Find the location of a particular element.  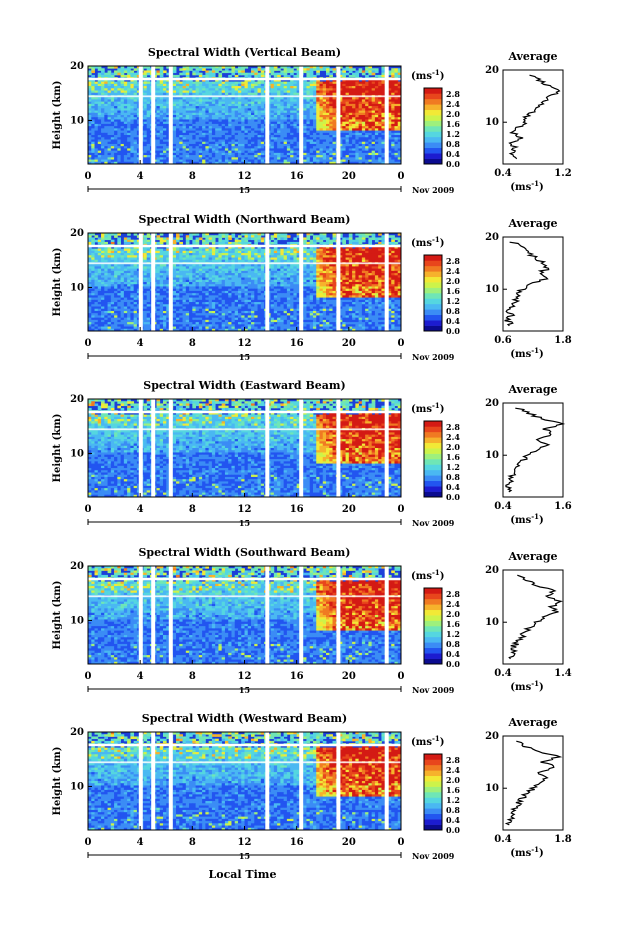

x-tick-label: 16 is located at coordinates (297, 176).